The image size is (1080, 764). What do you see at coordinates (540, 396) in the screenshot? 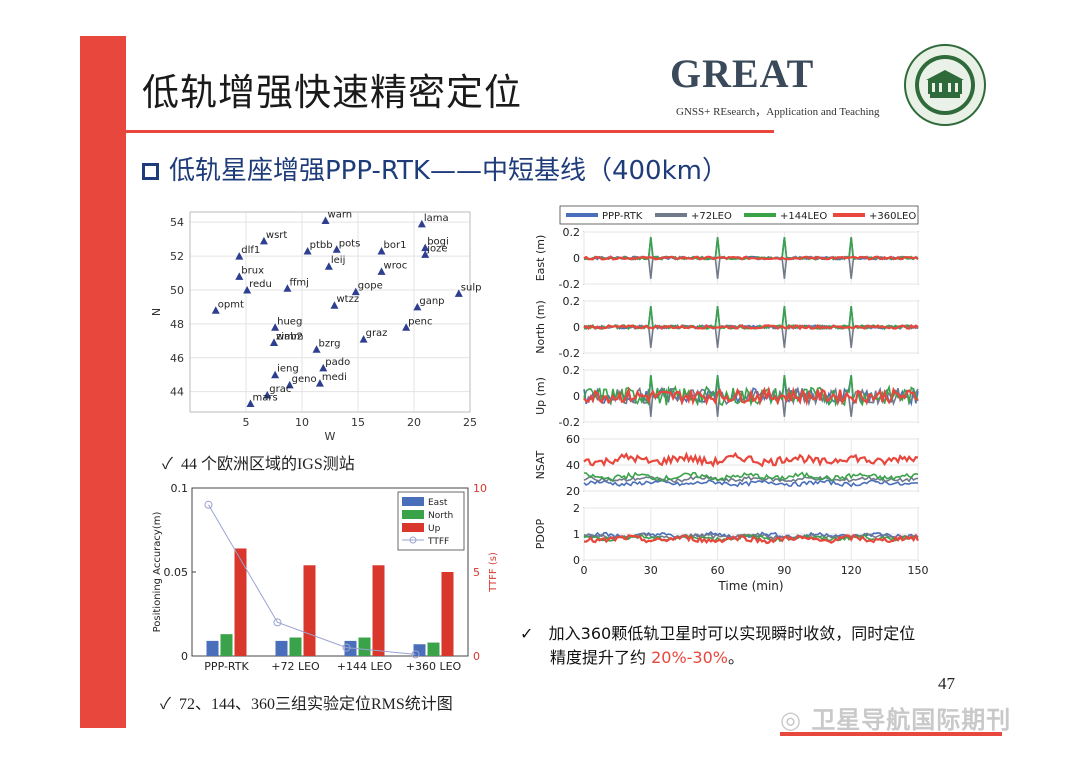
I see `ts-panel-ylabel: Up (m)` at bounding box center [540, 396].